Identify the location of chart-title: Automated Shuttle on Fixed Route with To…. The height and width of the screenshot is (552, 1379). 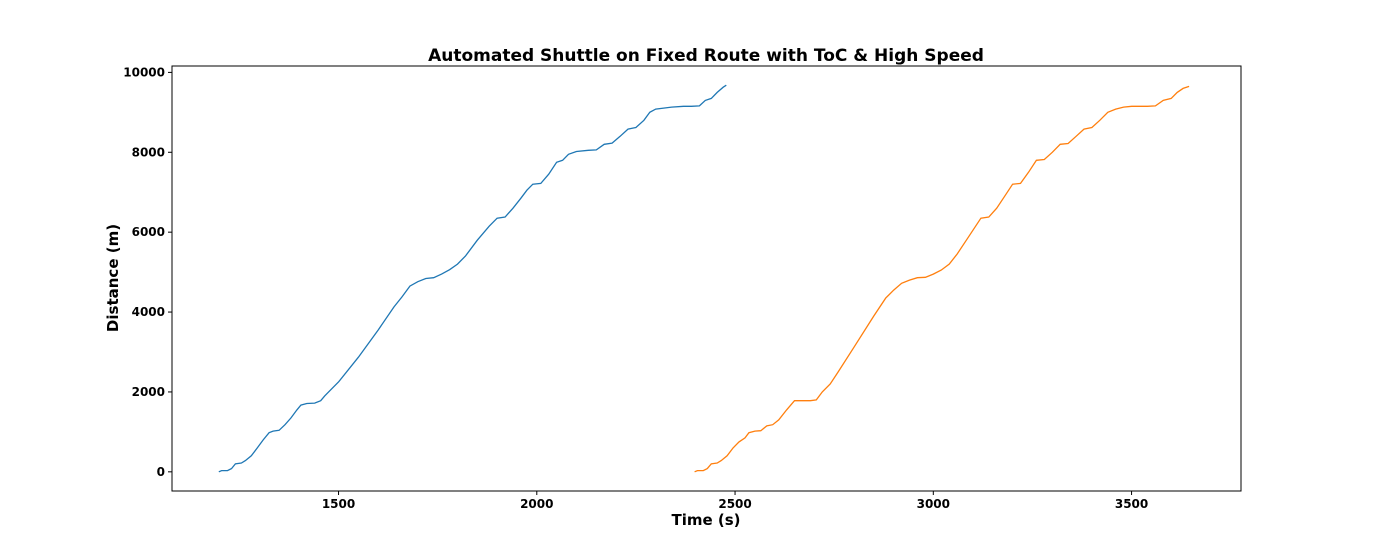
(706, 56).